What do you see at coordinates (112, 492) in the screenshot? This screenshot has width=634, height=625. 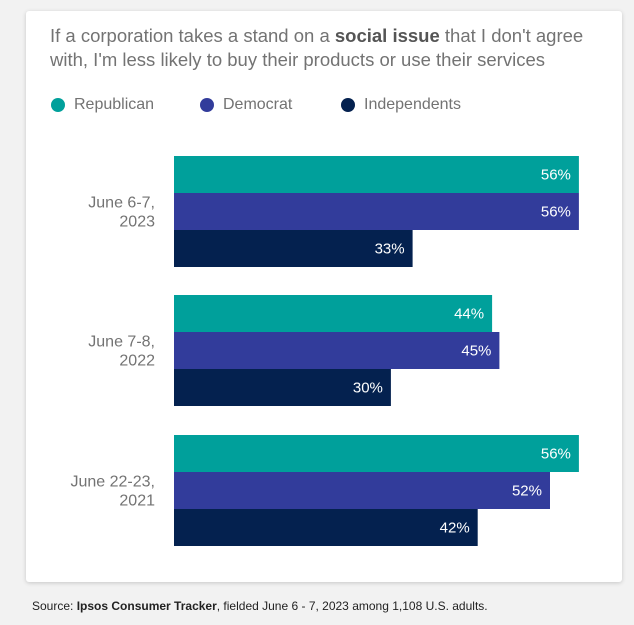 I see `category-label: June 22-23, 2021` at bounding box center [112, 492].